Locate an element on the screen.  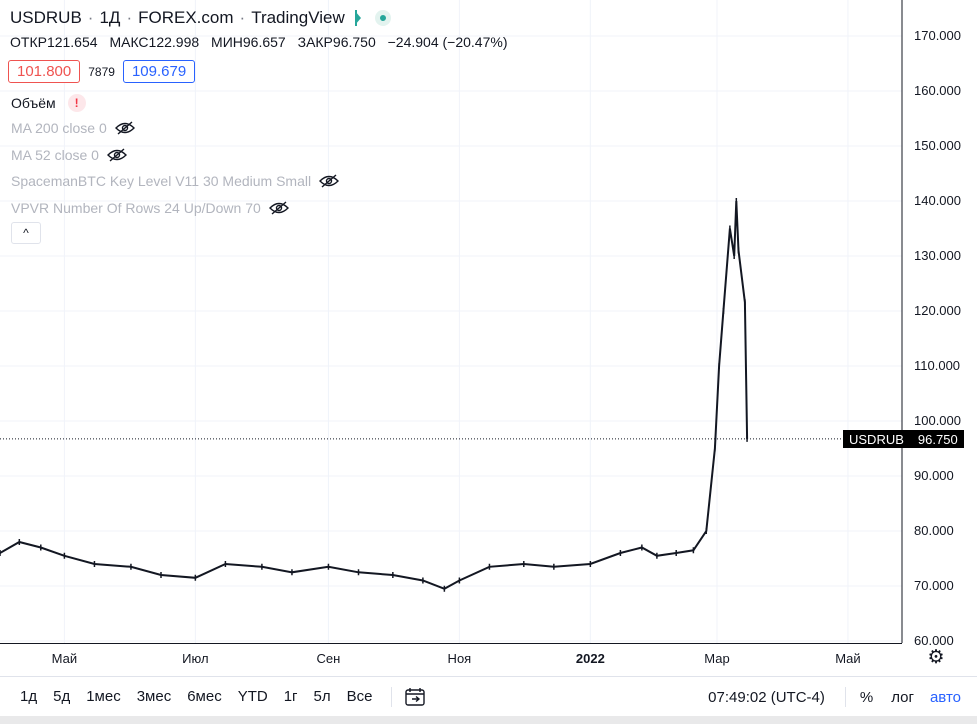
price-tick-label: 80.000 is located at coordinates (934, 530).